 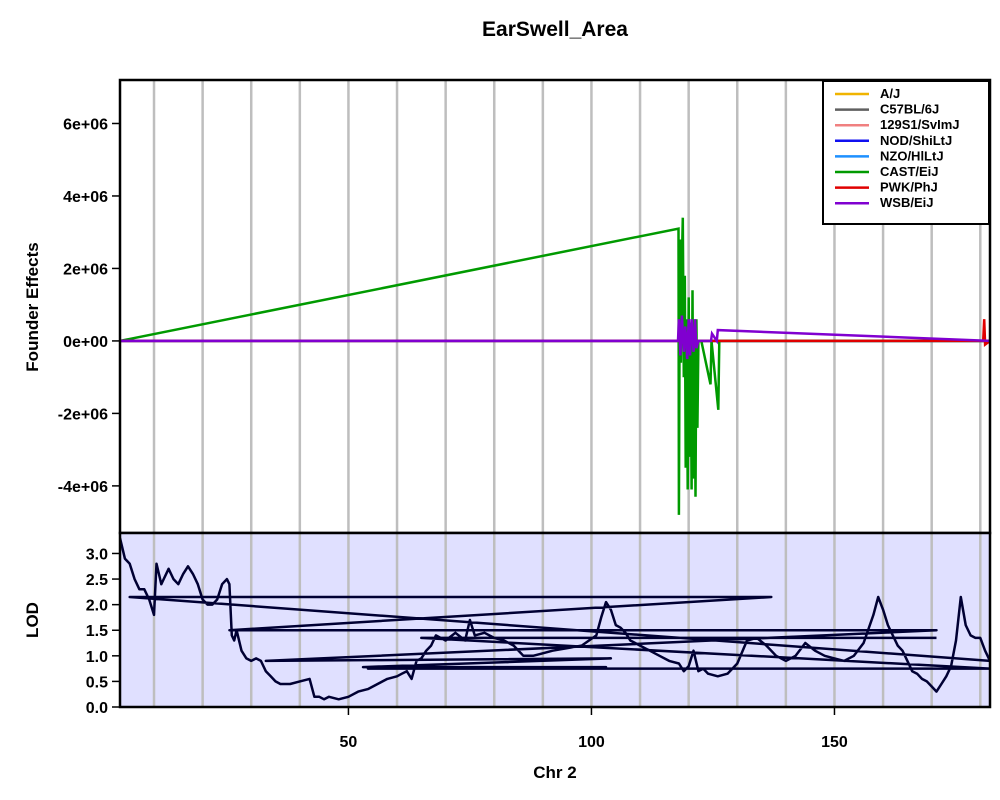 I want to click on legend-box, so click(x=906, y=152).